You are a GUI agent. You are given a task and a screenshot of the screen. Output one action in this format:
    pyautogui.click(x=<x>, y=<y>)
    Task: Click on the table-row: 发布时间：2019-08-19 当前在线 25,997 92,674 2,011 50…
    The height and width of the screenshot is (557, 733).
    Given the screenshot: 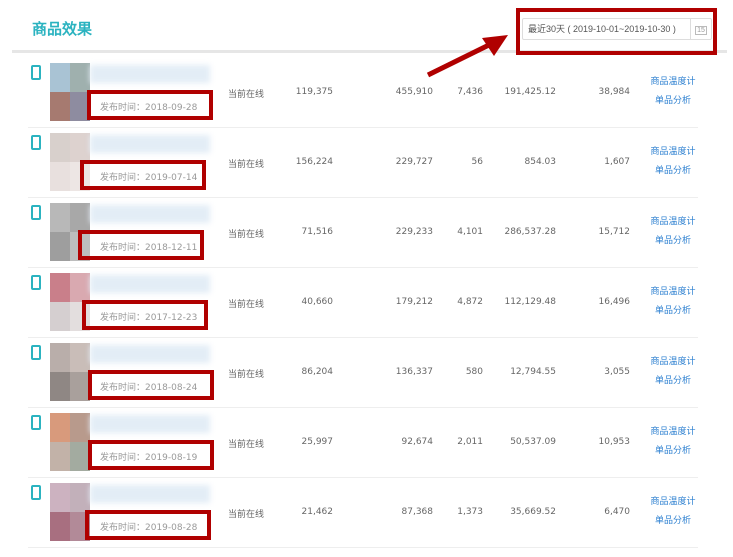 What is the action you would take?
    pyautogui.click(x=363, y=442)
    